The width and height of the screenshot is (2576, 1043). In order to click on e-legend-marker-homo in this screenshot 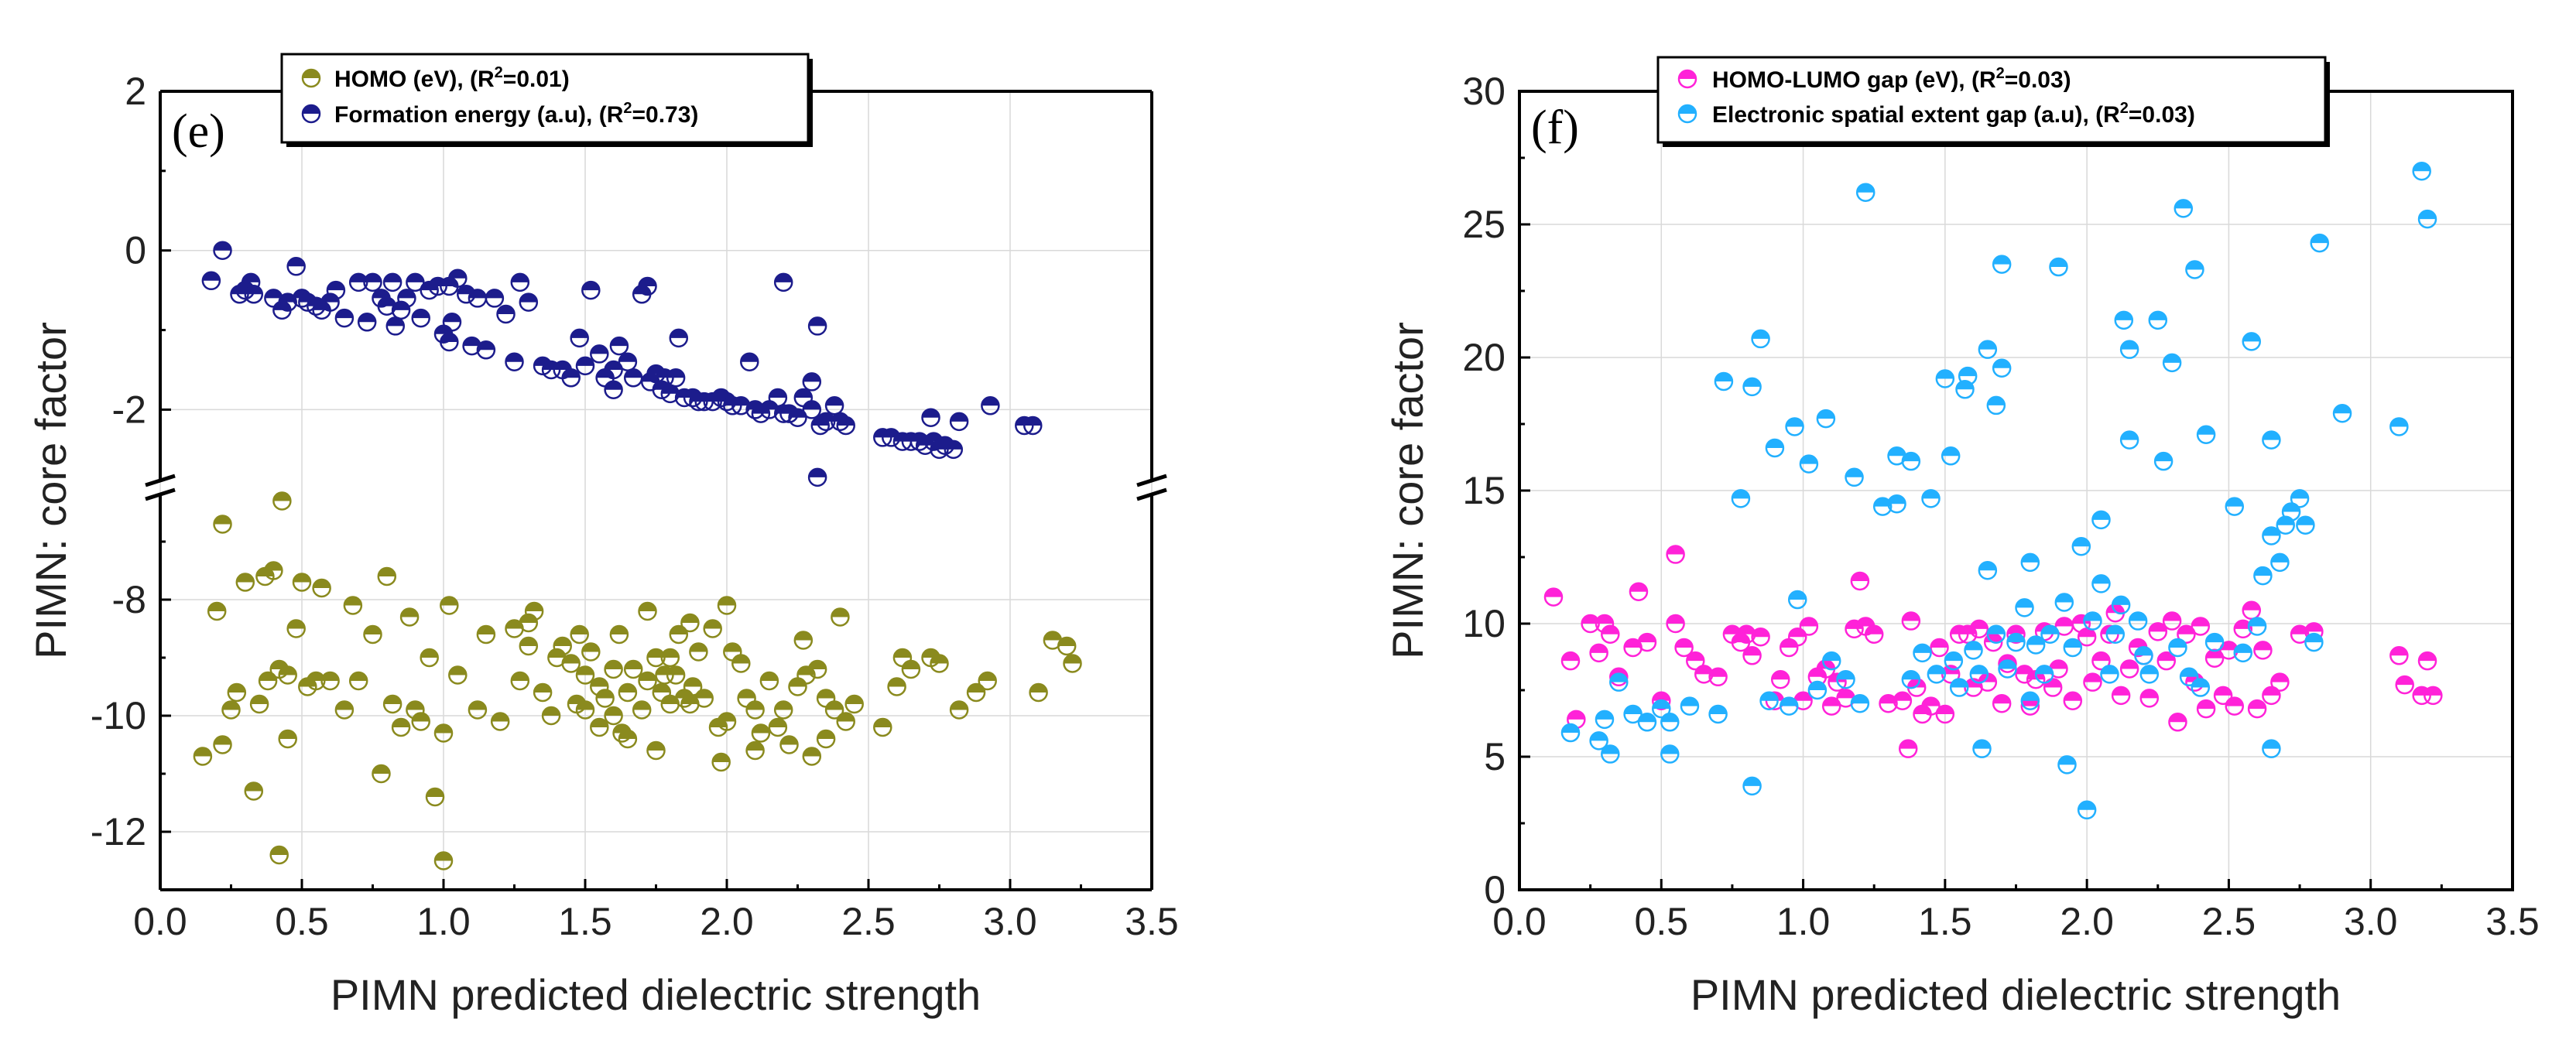, I will do `click(311, 78)`.